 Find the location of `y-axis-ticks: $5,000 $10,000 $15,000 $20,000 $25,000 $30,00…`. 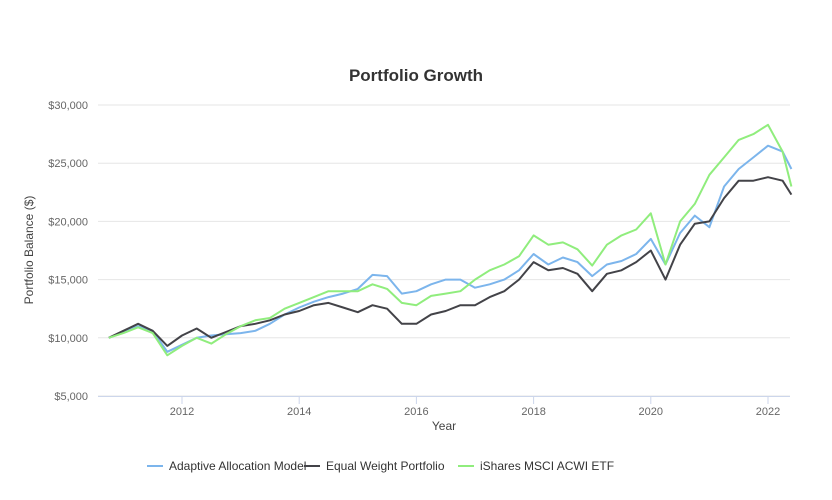

y-axis-ticks: $5,000 $10,000 $15,000 $20,000 $25,000 $30,00… is located at coordinates (68, 251).